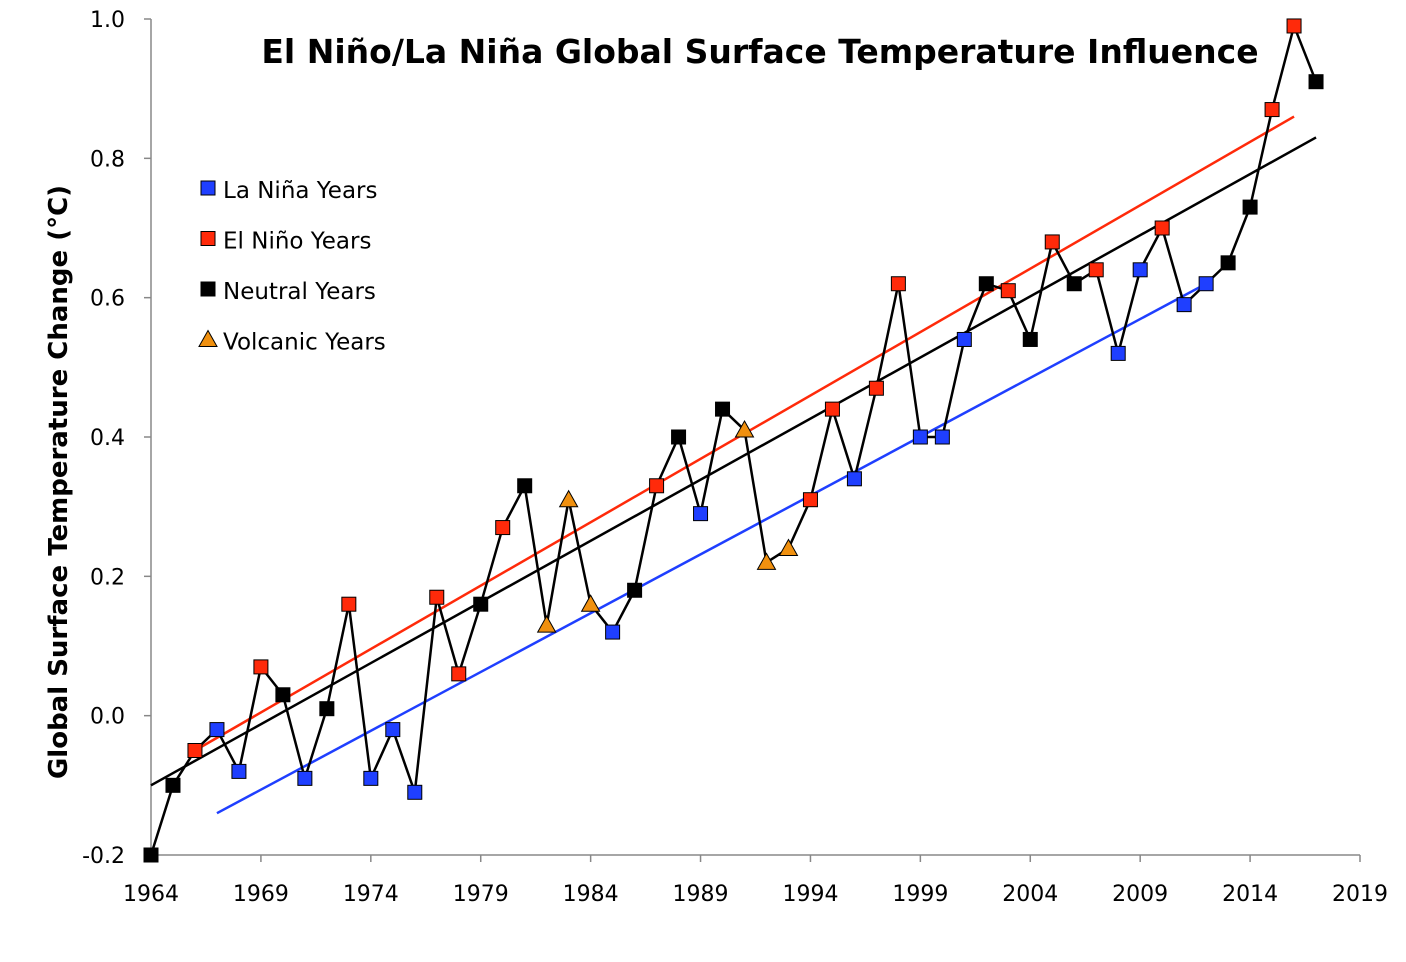 The width and height of the screenshot is (1406, 962). Describe the element at coordinates (195, 750) in the screenshot. I see `data-point-1966` at that location.